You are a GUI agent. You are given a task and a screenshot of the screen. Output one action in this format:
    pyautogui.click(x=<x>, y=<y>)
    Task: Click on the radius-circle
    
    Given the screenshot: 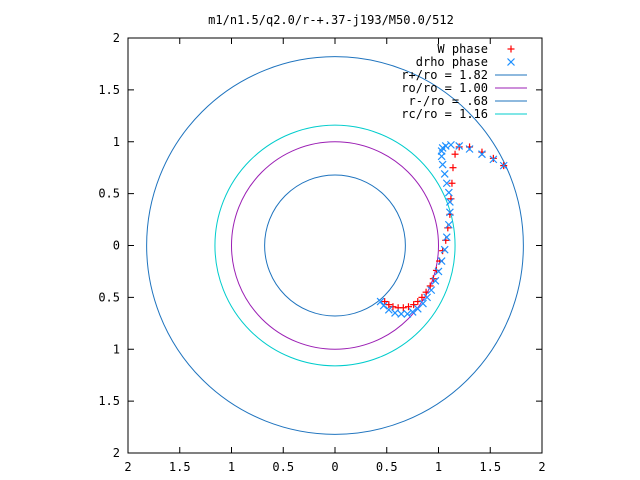 What is the action you would take?
    pyautogui.click(x=335, y=245)
    